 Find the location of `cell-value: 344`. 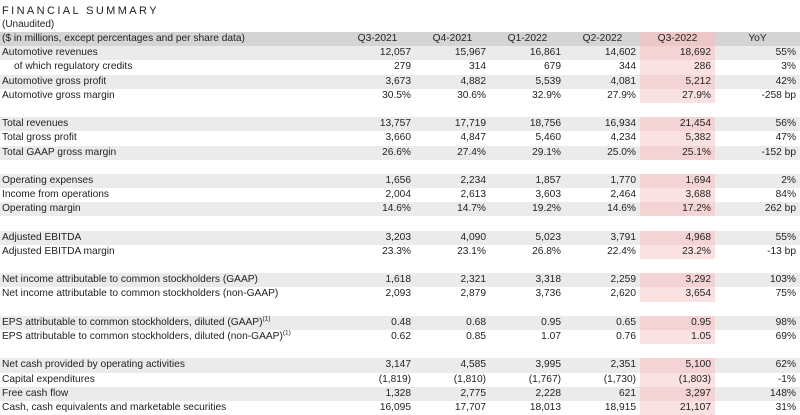

cell-value: 344 is located at coordinates (627, 67).